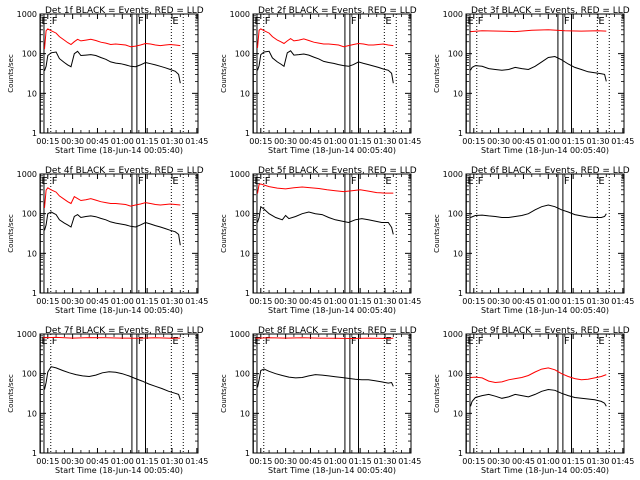 The height and width of the screenshot is (480, 640). Describe the element at coordinates (337, 171) in the screenshot. I see `plot-title: Det 5f BLACK = Events, RED = LLD` at that location.